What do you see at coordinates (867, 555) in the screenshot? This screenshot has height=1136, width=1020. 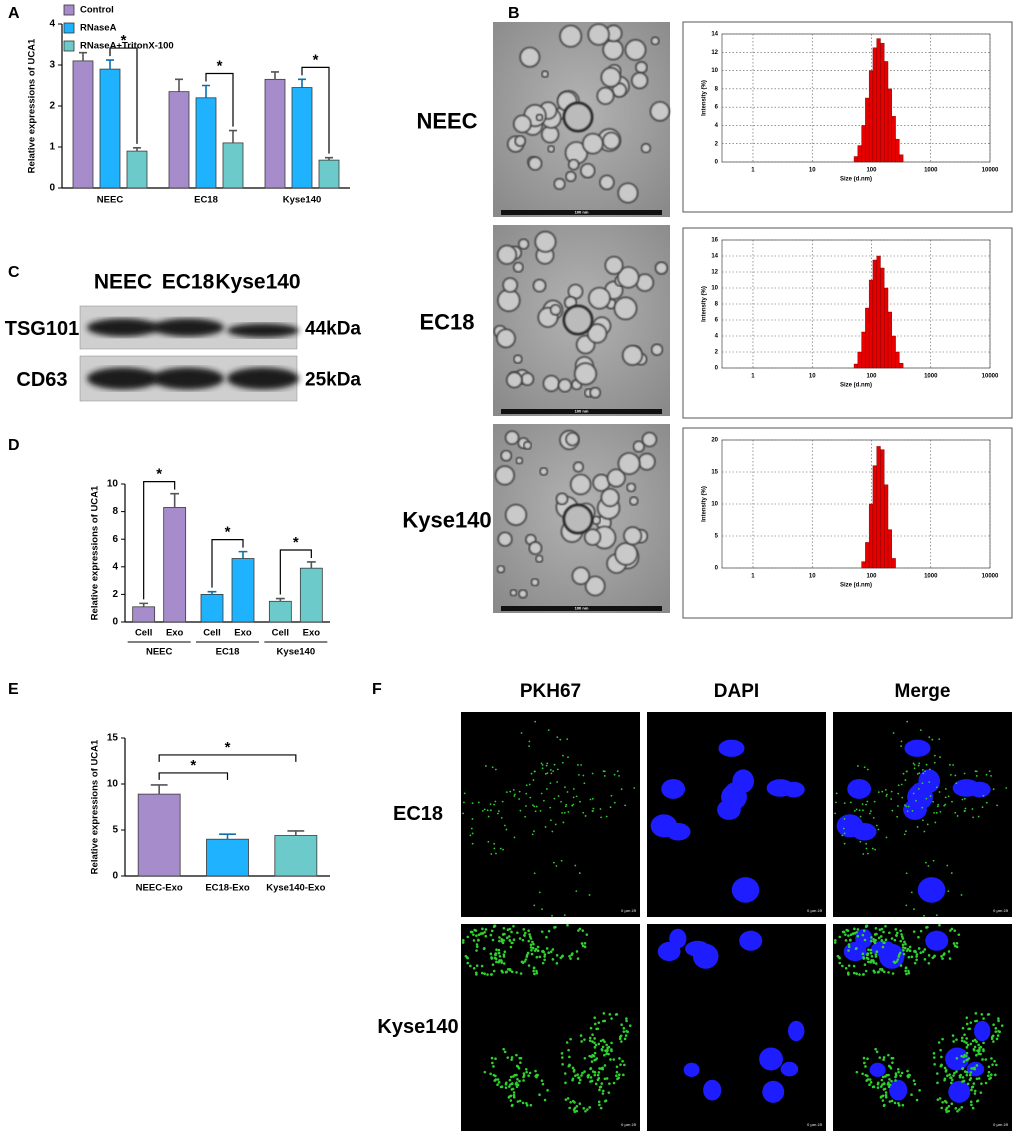 I see `histogram-bar` at bounding box center [867, 555].